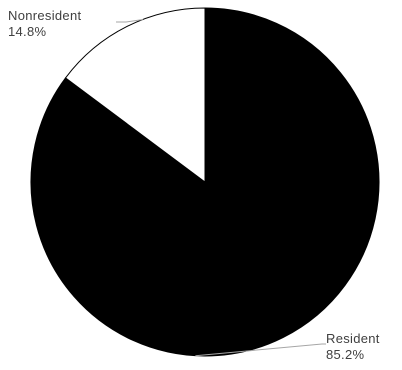  Describe the element at coordinates (345, 354) in the screenshot. I see `slice-label-resident-value: 85.2%` at that location.